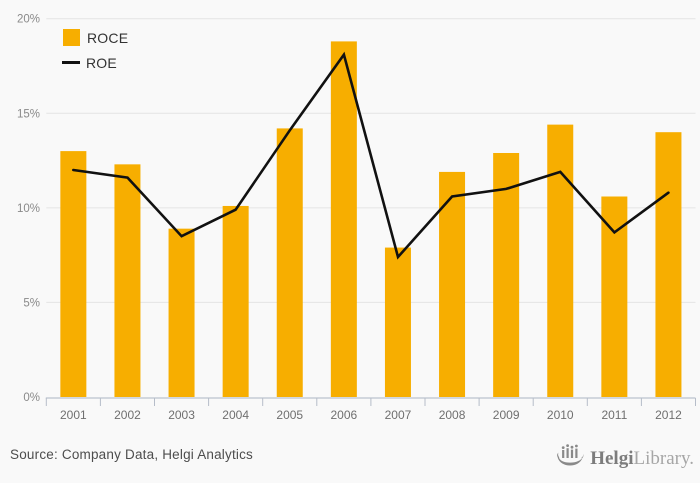 The image size is (700, 483). I want to click on bar-2011, so click(614, 296).